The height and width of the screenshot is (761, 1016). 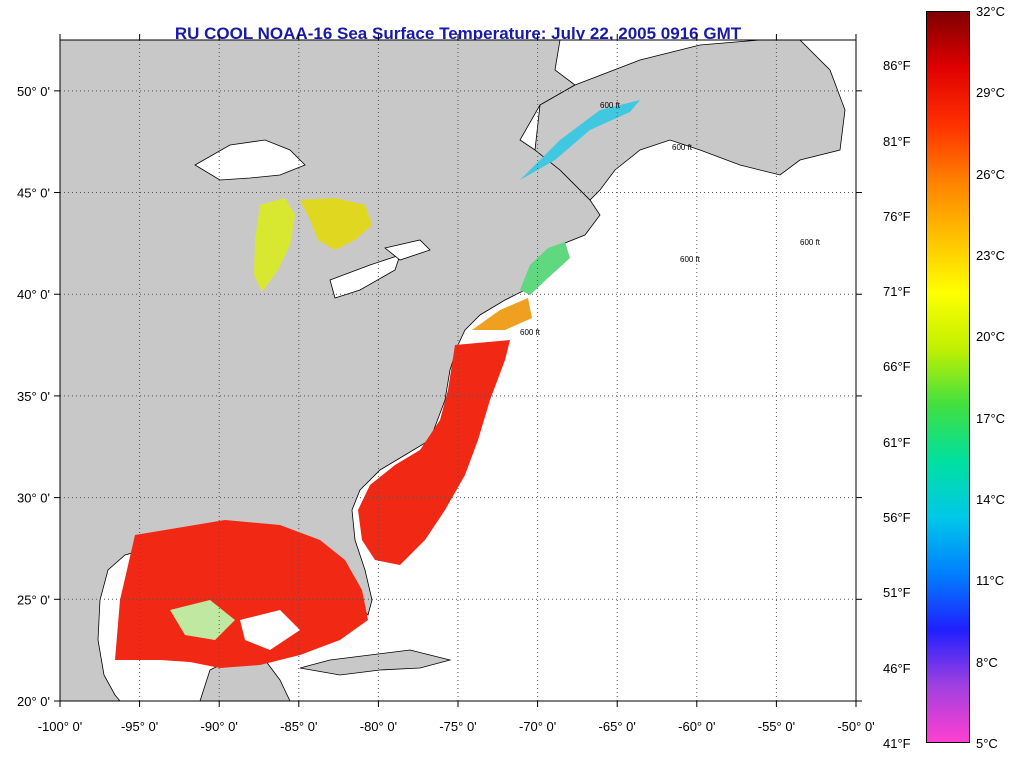 What do you see at coordinates (274, 245) in the screenshot?
I see `lake-michigan` at bounding box center [274, 245].